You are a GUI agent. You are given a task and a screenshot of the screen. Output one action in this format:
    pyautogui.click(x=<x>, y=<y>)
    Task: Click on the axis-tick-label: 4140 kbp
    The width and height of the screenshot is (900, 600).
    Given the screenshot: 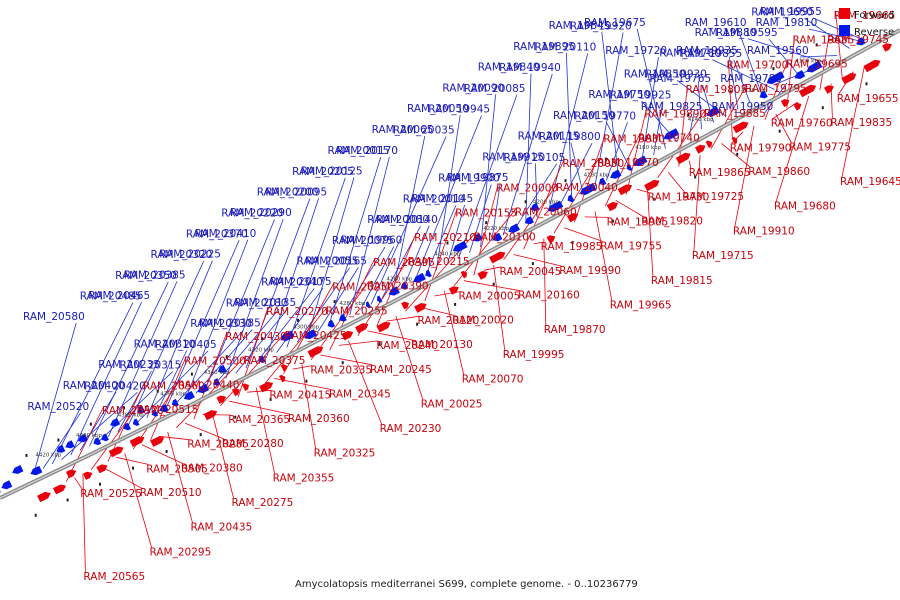 What is the action you would take?
    pyautogui.click(x=701, y=120)
    